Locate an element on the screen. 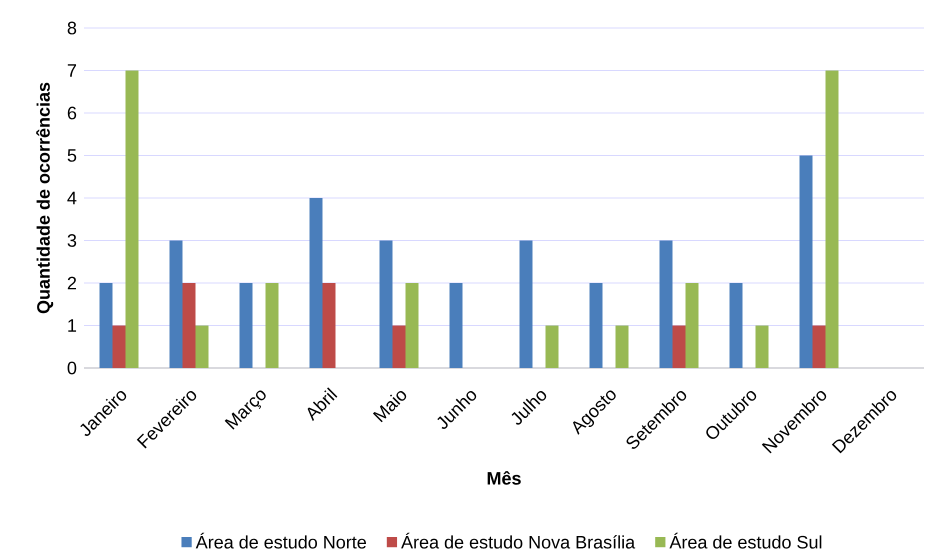  y-axis-title: Quantidade de ocorrências is located at coordinates (45, 198).